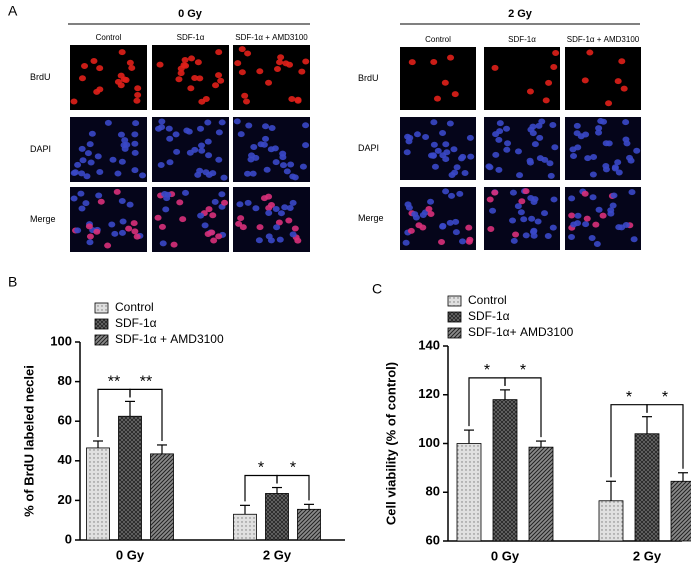  Describe the element at coordinates (12, 282) in the screenshot. I see `panel-label: B` at that location.